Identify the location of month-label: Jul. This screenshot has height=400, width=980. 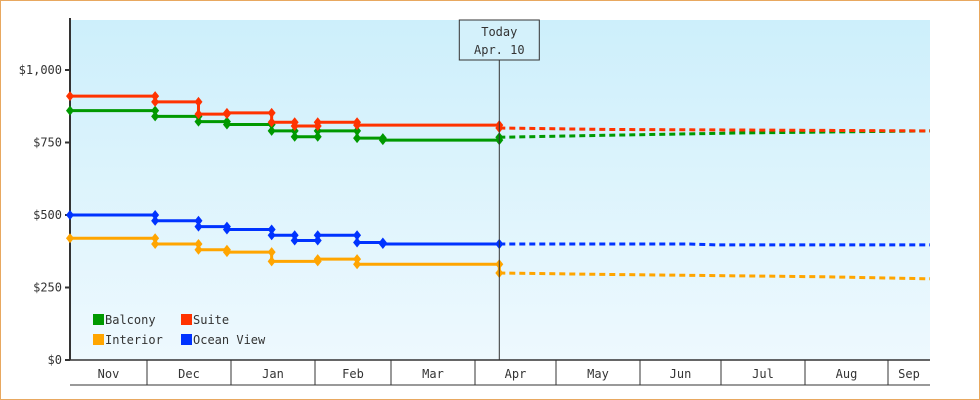
(763, 374).